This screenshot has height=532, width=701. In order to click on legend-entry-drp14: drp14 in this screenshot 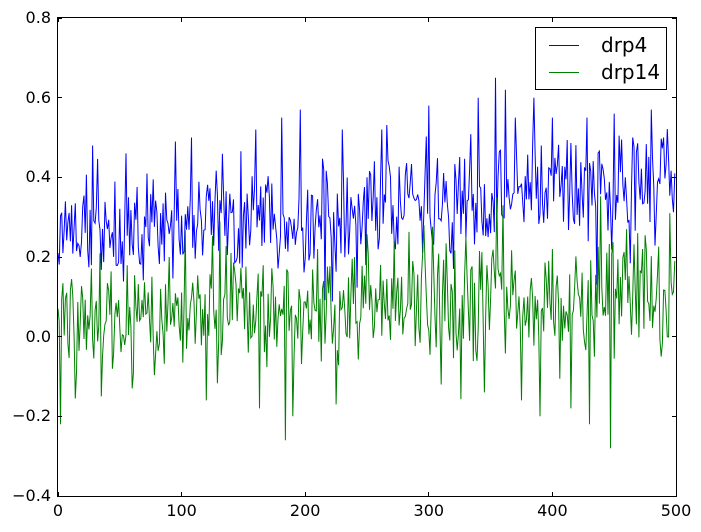, I will do `click(607, 72)`.